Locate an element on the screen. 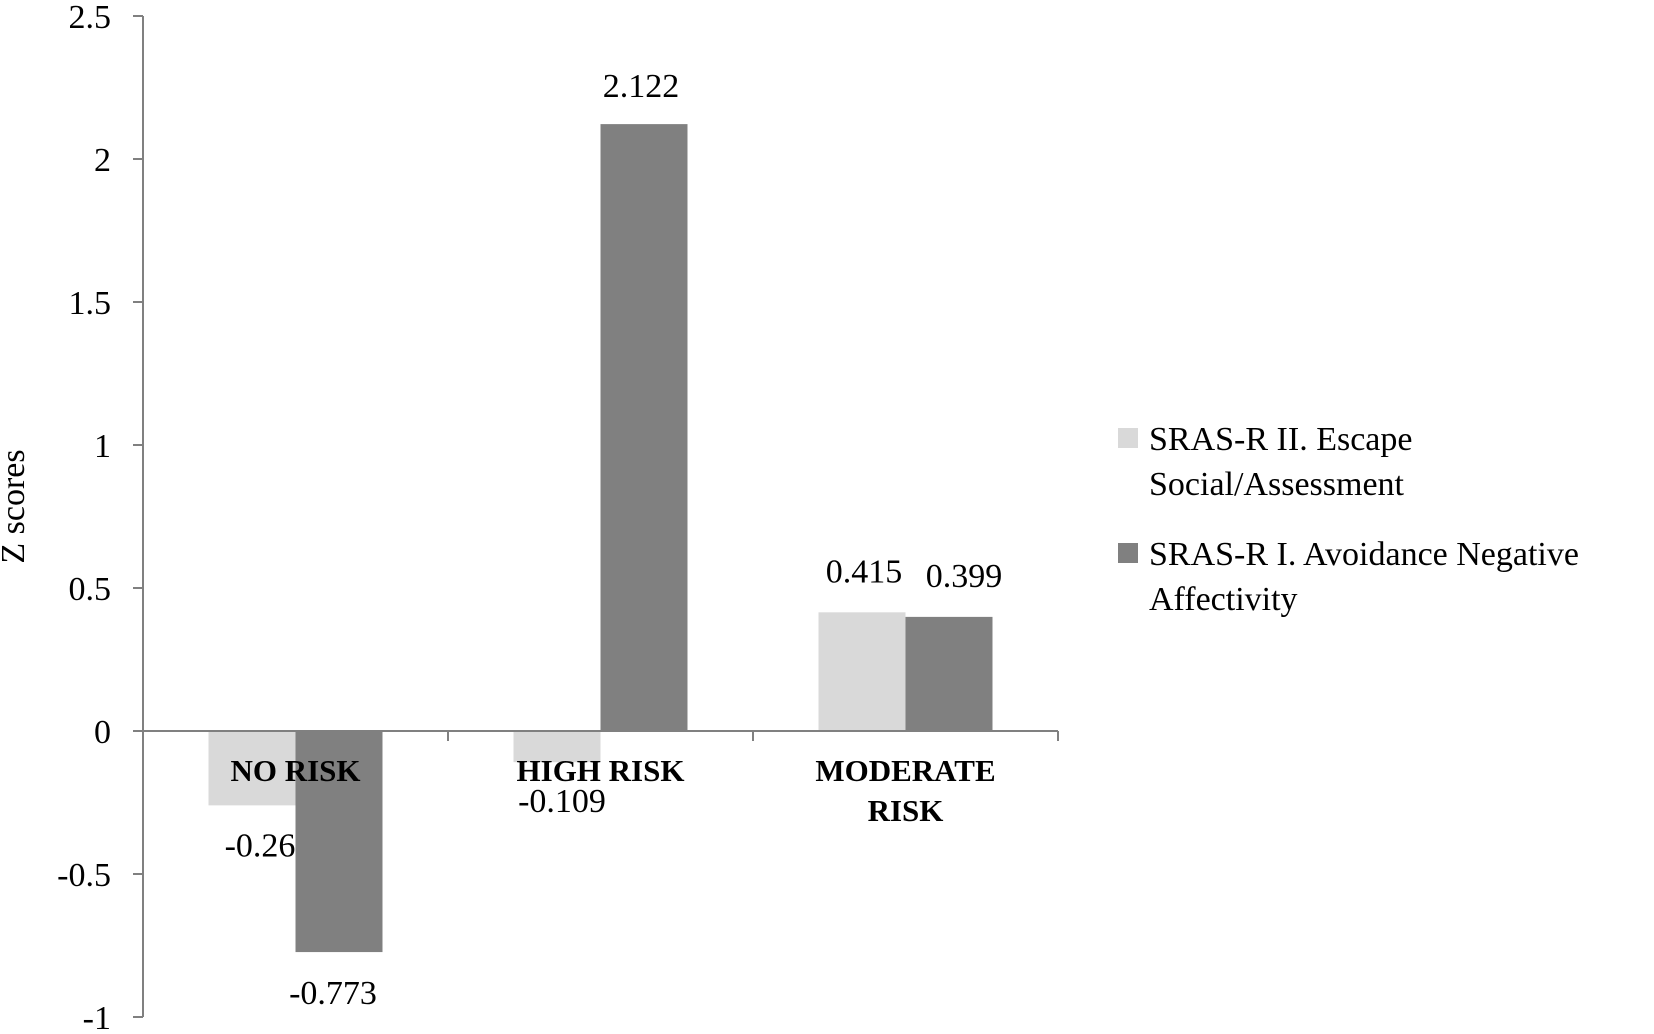 This screenshot has height=1034, width=1654. x-category-label: RISK is located at coordinates (906, 810).